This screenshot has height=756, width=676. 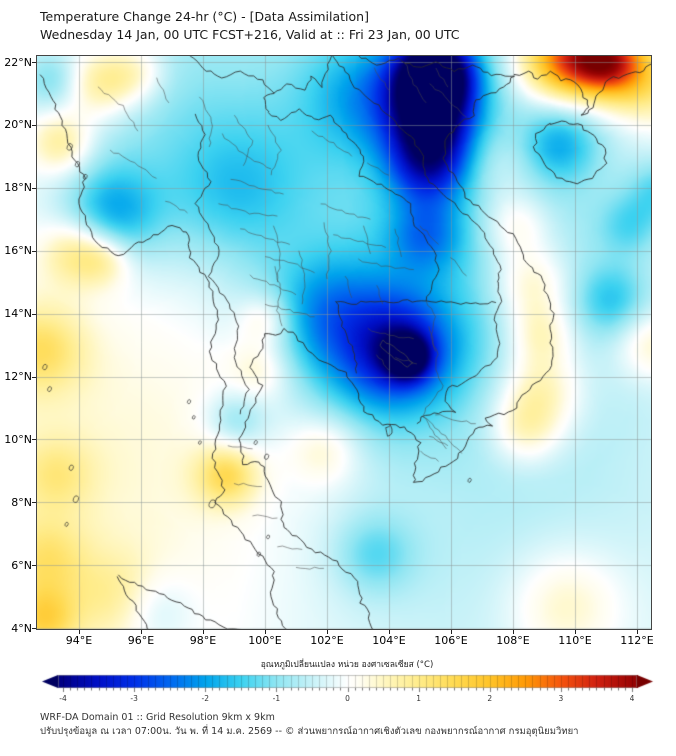 I want to click on lon-axis-label: 102°E, so click(x=327, y=640).